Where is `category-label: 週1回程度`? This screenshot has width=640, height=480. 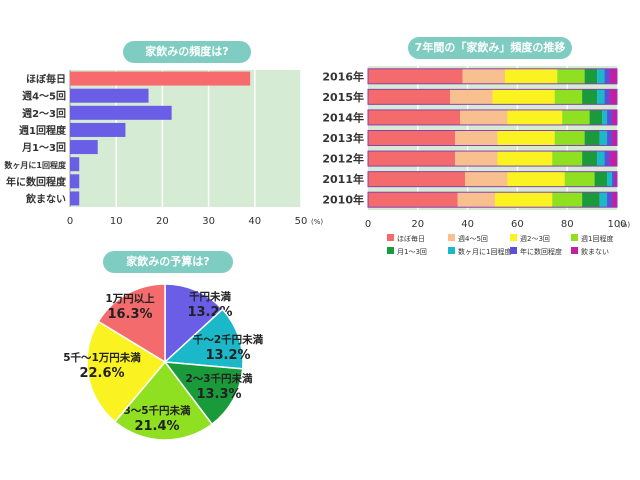 category-label: 週1回程度 is located at coordinates (43, 130).